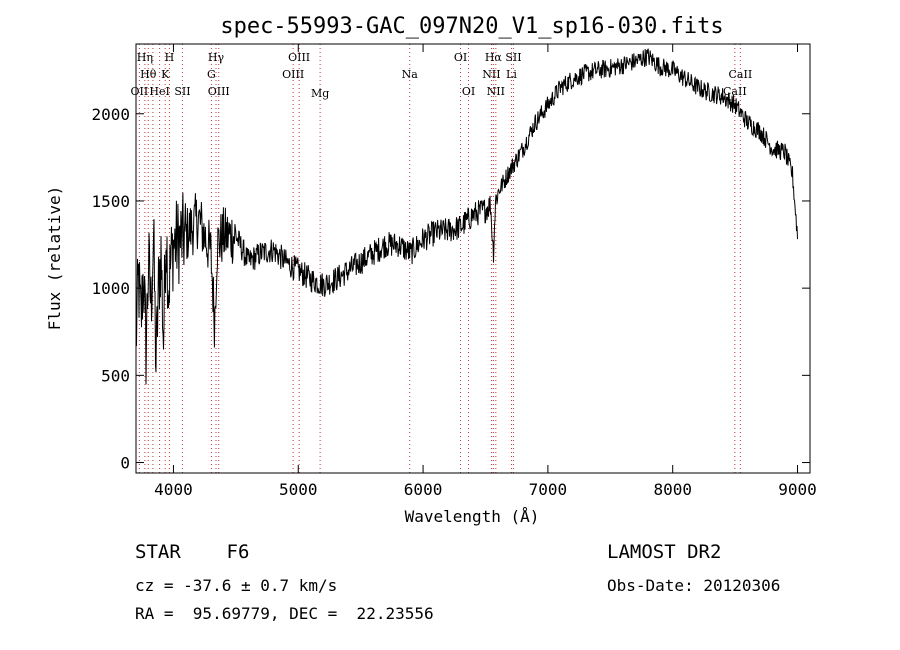 This screenshot has width=900, height=650. What do you see at coordinates (173, 489) in the screenshot?
I see `x-tick-label: 4000` at bounding box center [173, 489].